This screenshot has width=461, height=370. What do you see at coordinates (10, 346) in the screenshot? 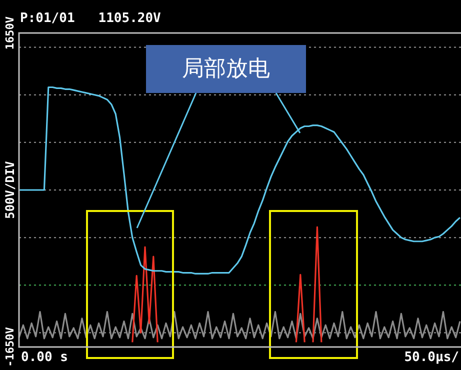
I see `y-tick-label: -1650V` at bounding box center [10, 346].